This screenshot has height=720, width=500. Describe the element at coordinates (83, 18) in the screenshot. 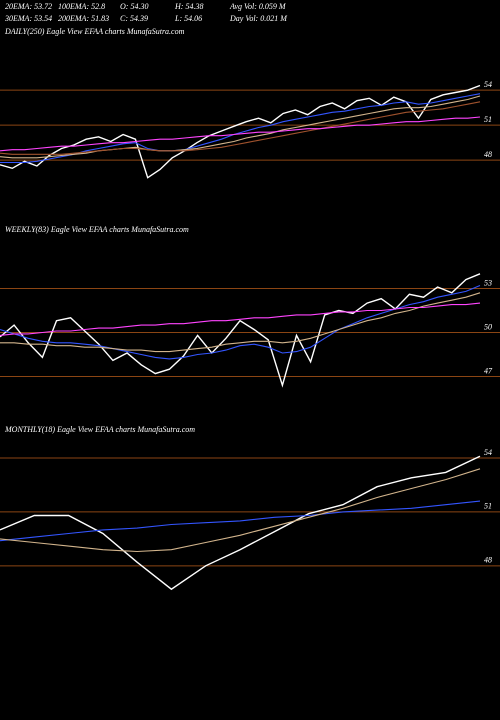

I see `stat: 200EMA: 51.83` at that location.